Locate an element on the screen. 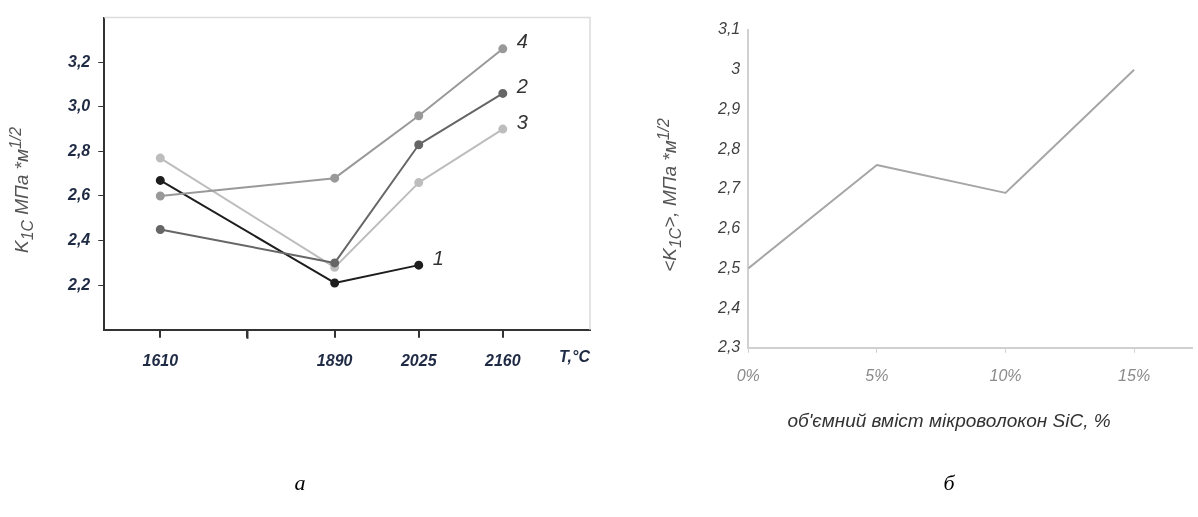  text: а is located at coordinates (300, 483).